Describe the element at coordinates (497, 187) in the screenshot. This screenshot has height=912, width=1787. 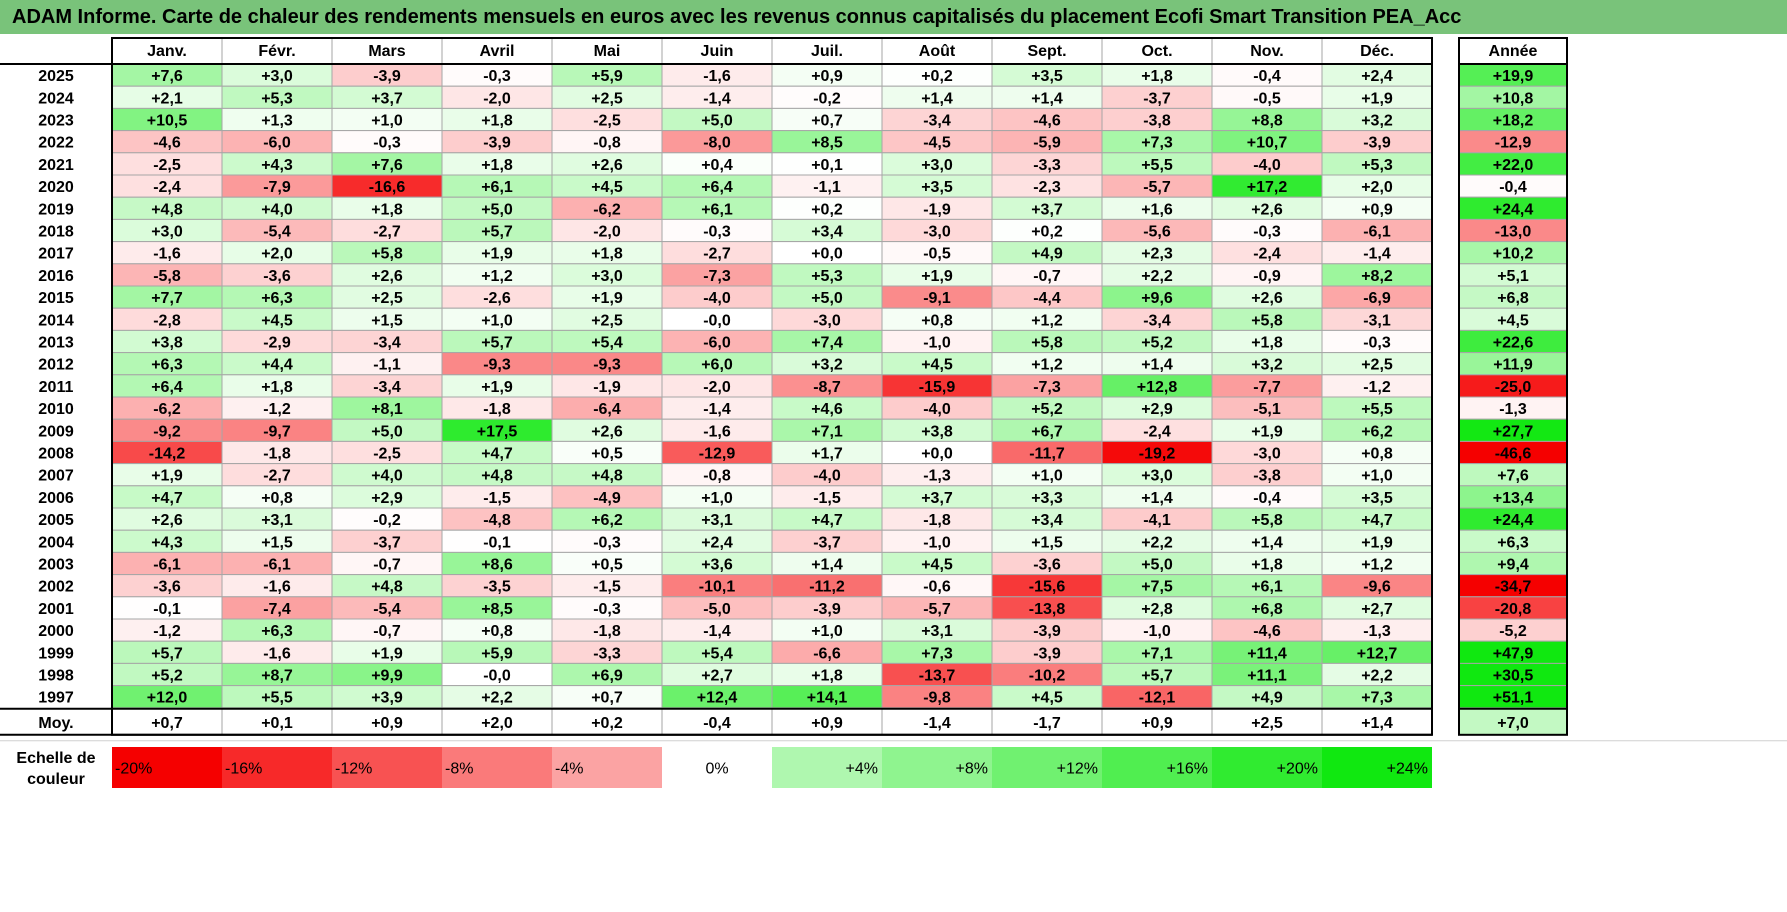
I see `cell-value: +6,1` at that location.